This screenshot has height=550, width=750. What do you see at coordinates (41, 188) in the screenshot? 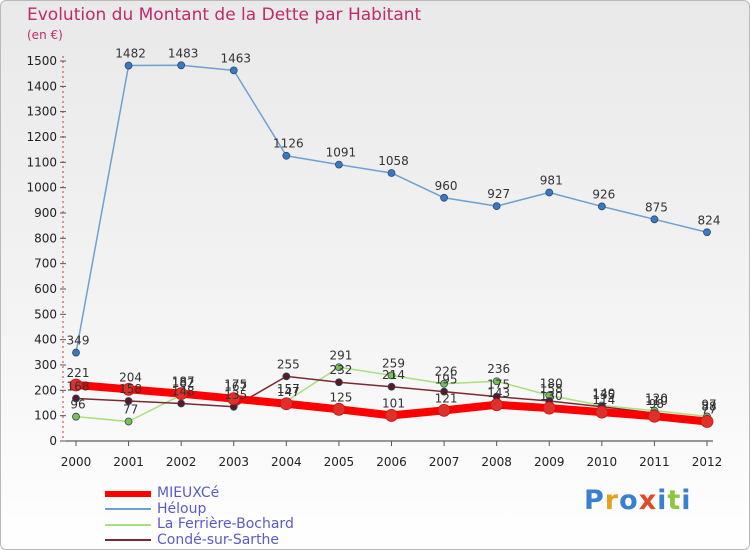
I see `y-tick-label: 1000` at bounding box center [41, 188].